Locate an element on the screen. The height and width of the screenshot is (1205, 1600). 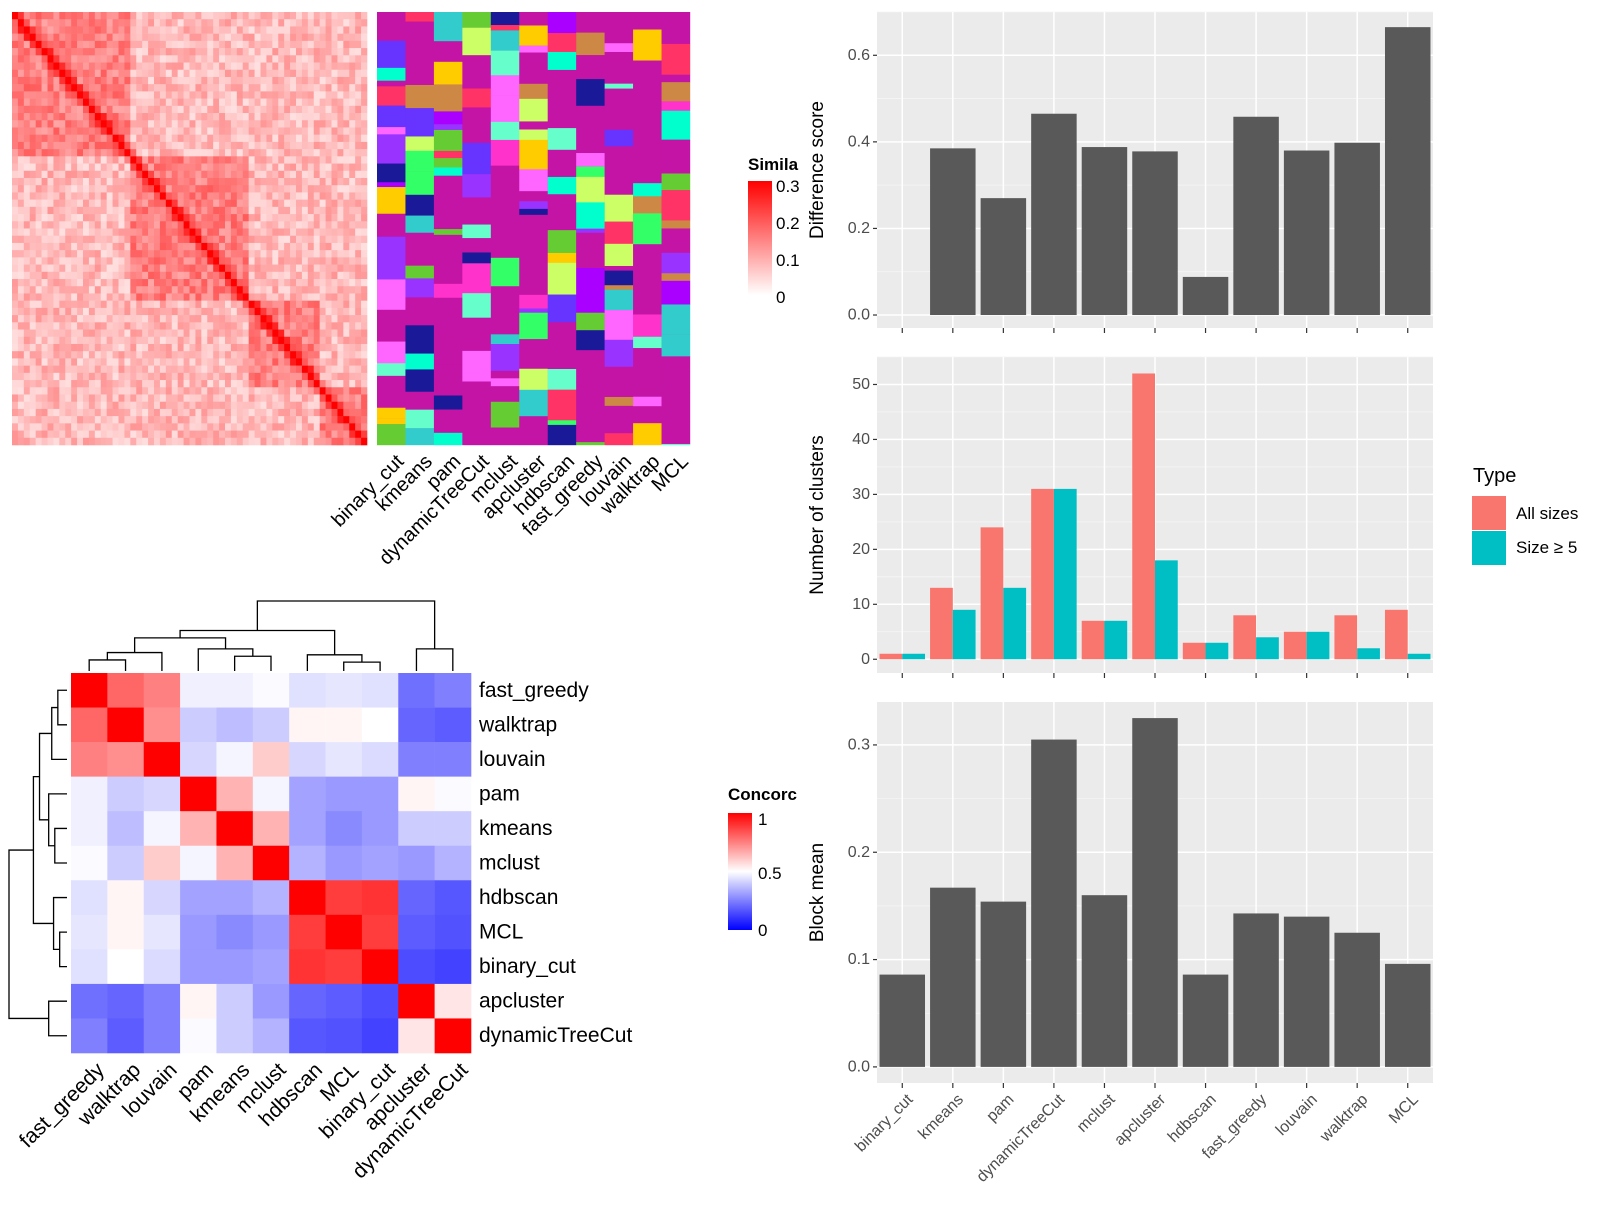
dendrogram-branch is located at coordinates (180, 645).